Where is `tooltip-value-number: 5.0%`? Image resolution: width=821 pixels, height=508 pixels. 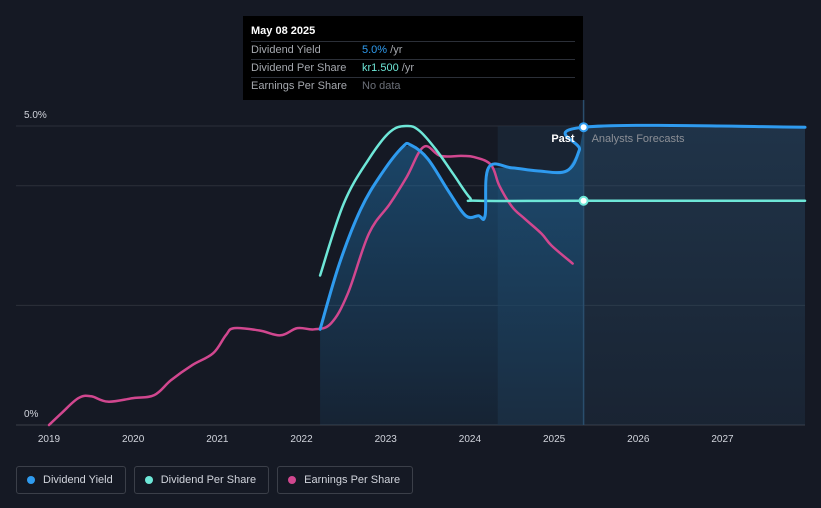
tooltip-value-number: 5.0% is located at coordinates (375, 50).